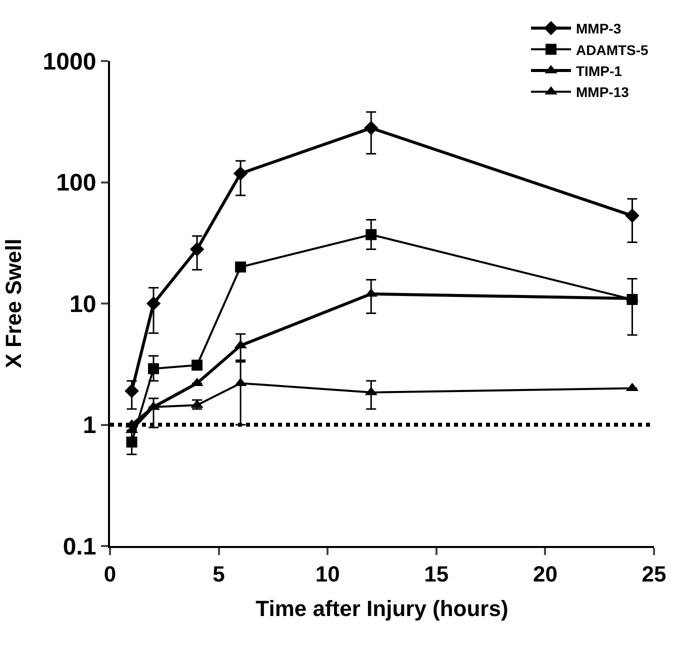 The width and height of the screenshot is (678, 651). What do you see at coordinates (13, 303) in the screenshot?
I see `y-axis-title: X Free Swell` at bounding box center [13, 303].